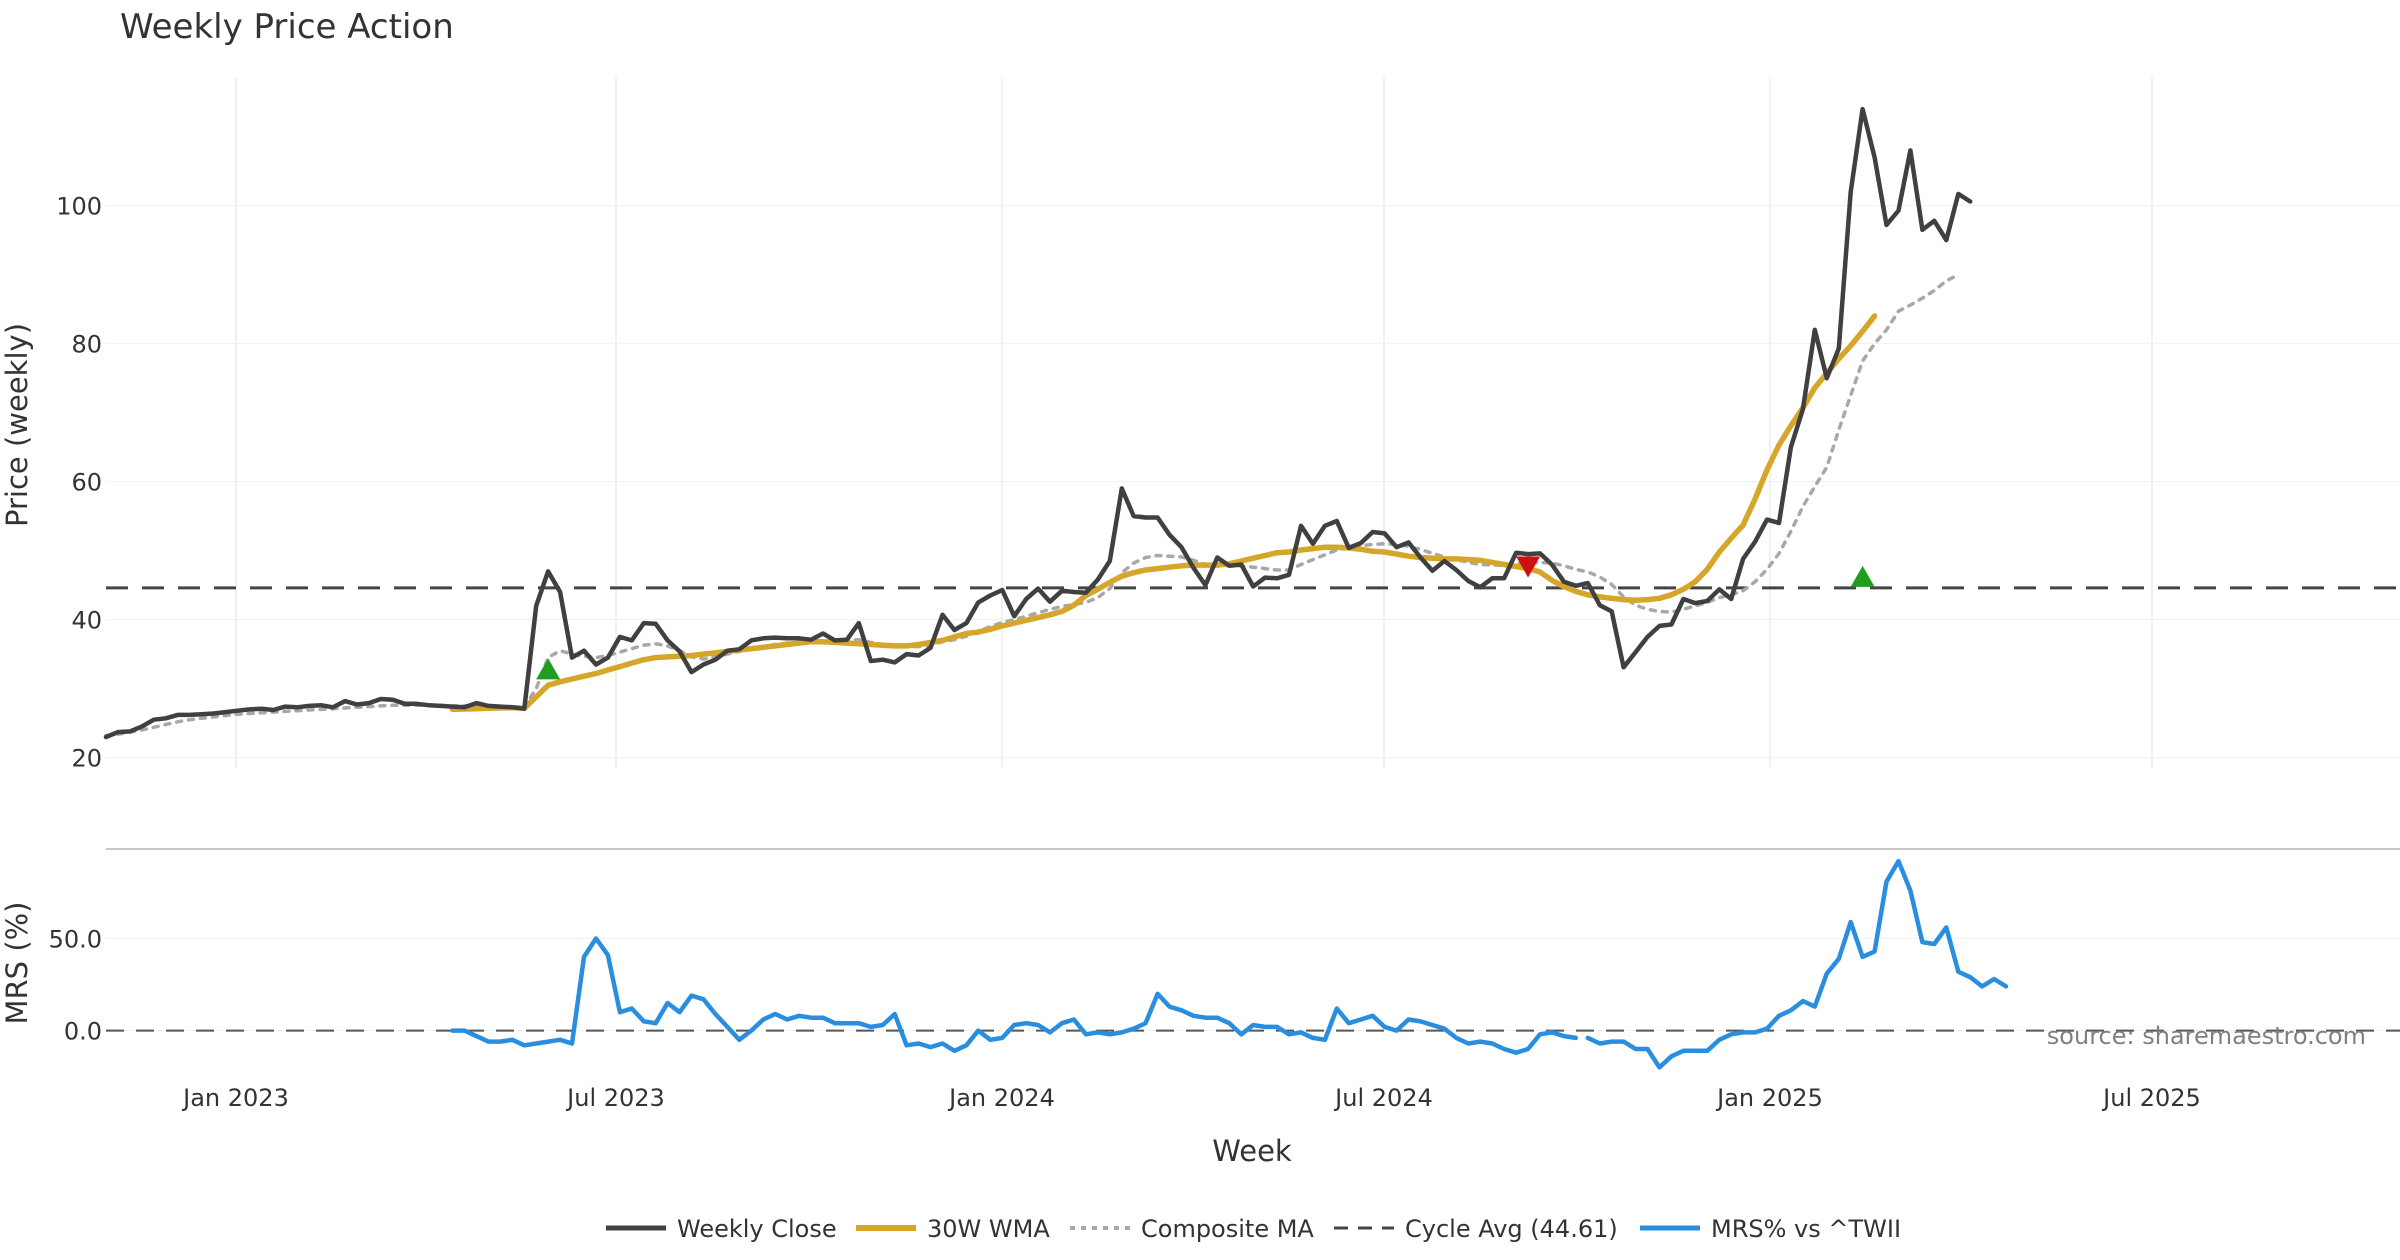 The image size is (2400, 1260). What do you see at coordinates (615, 1098) in the screenshot?
I see `x-tick-label: Jul 2023` at bounding box center [615, 1098].